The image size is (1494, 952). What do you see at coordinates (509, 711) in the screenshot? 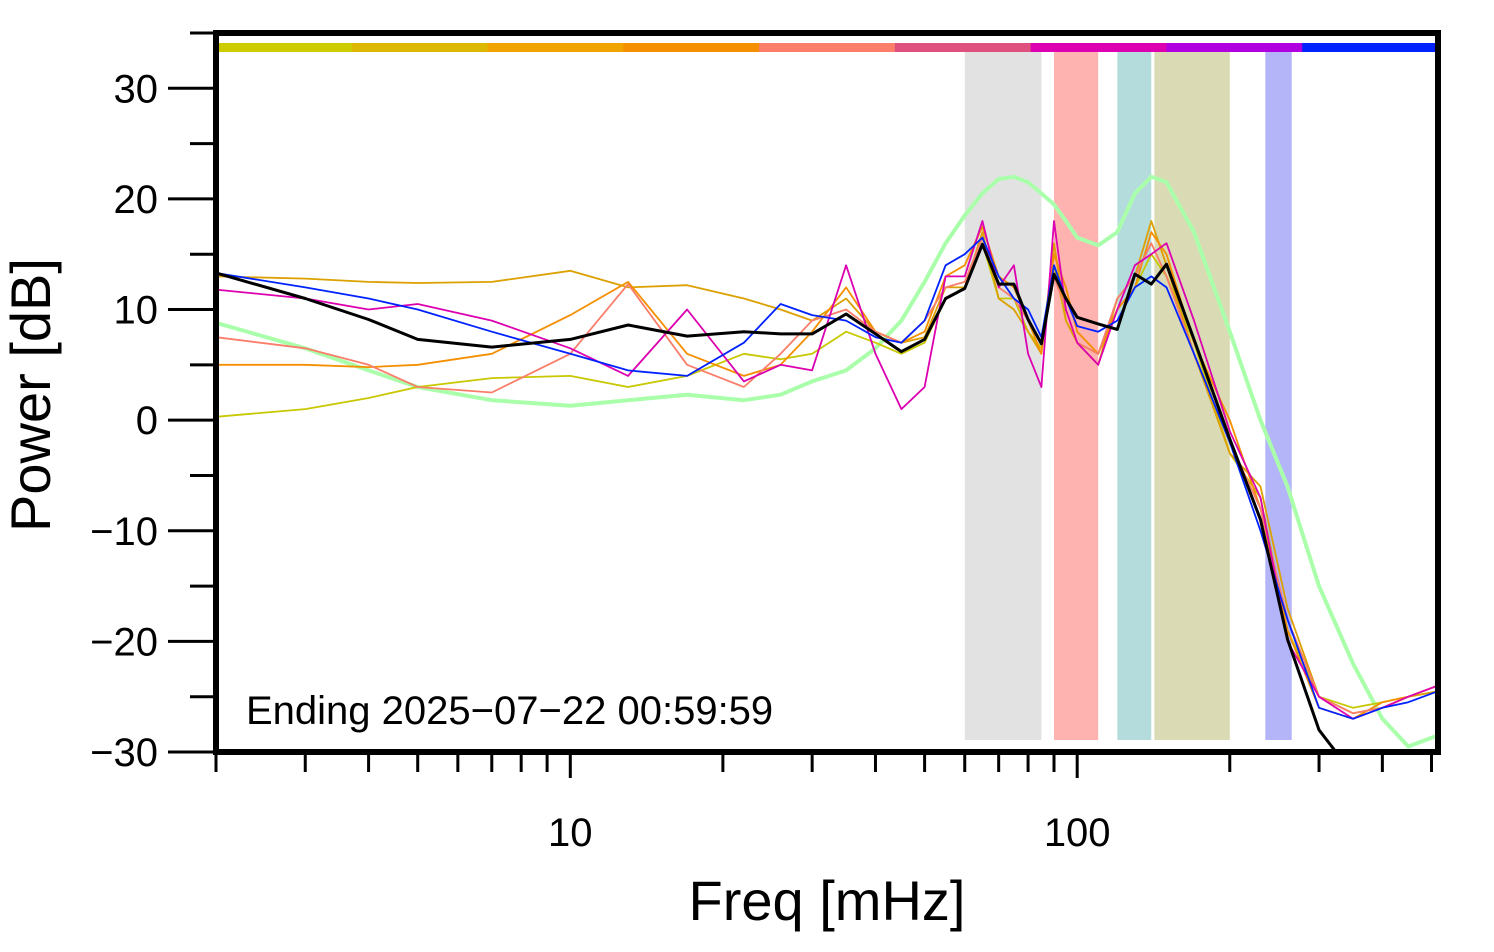
I see `annotation: Ending 2025−07−22 00:59:59` at bounding box center [509, 711].